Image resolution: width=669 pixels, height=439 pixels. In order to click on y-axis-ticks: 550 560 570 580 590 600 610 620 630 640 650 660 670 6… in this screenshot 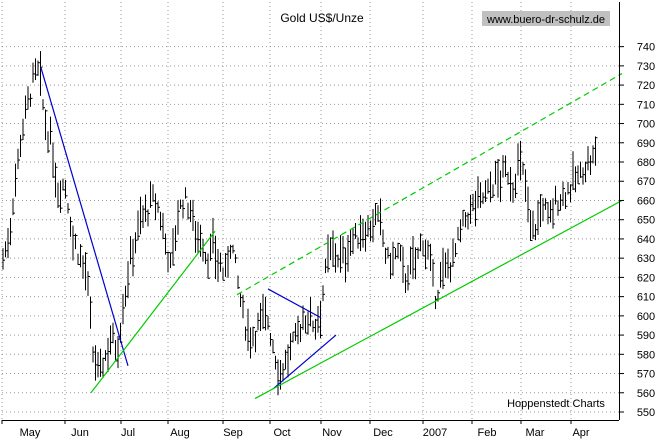, I will do `click(637, 230)`.